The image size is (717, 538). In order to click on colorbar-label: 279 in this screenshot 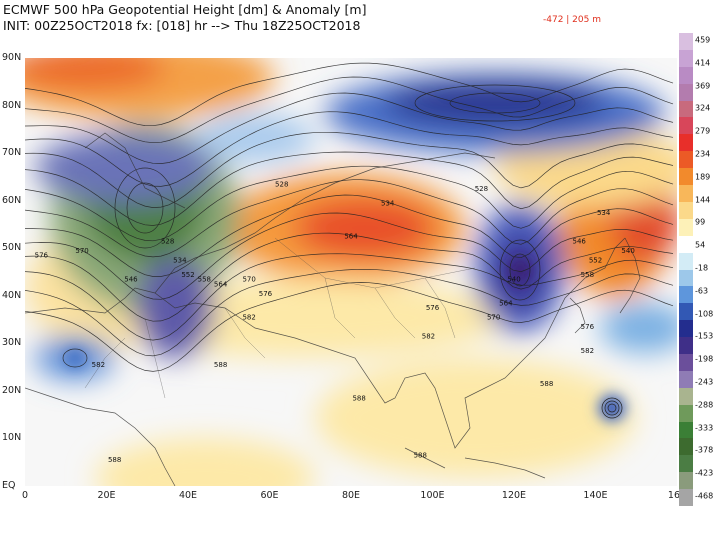, I will do `click(703, 131)`.